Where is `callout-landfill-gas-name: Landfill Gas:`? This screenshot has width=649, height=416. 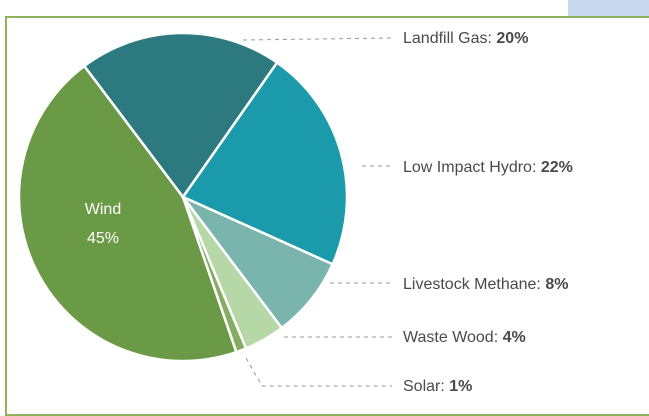
callout-landfill-gas-name: Landfill Gas: is located at coordinates (447, 38).